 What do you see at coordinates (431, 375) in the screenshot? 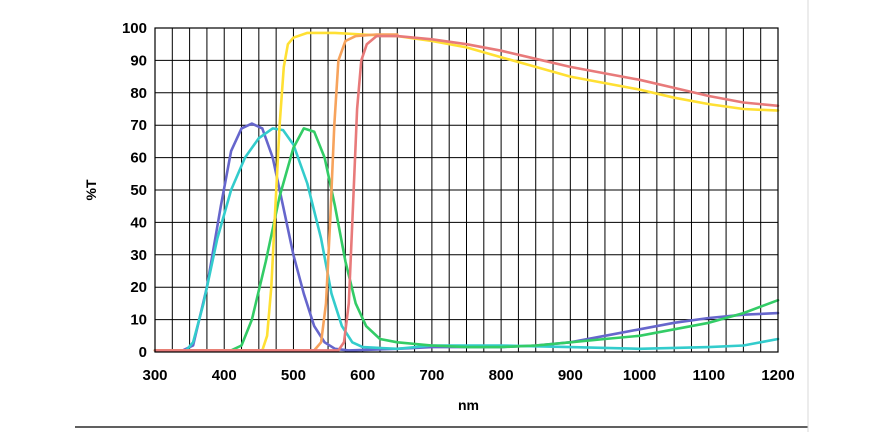
I see `x-tick-label: 700` at bounding box center [431, 375].